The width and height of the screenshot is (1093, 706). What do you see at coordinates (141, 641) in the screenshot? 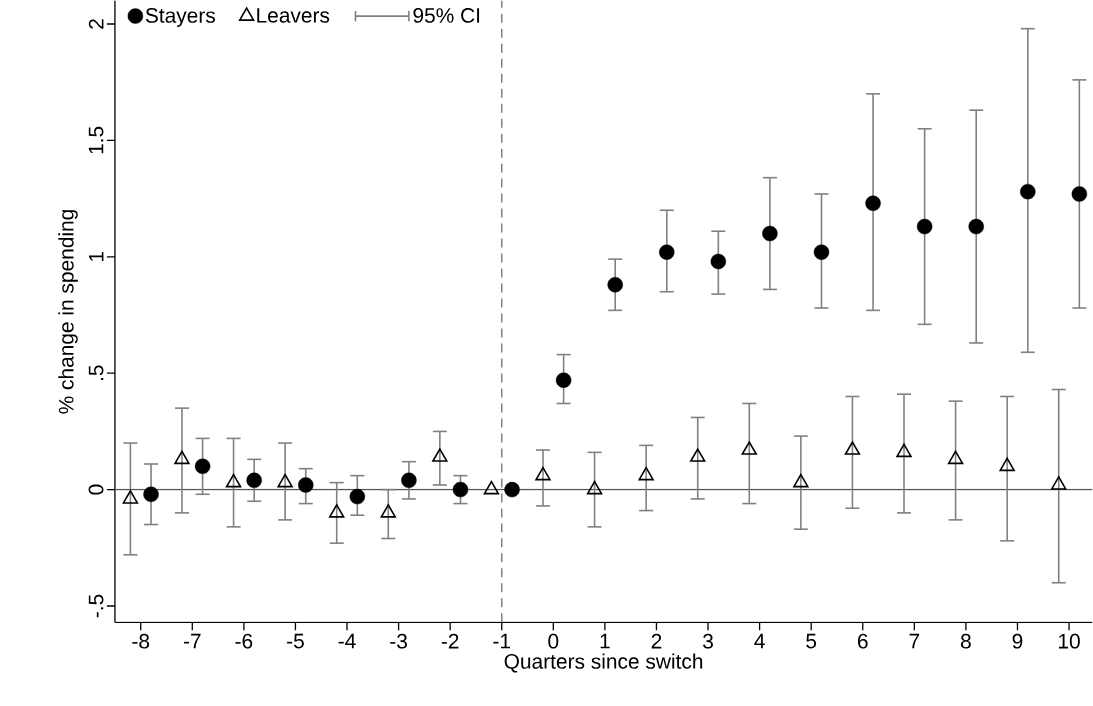
I see `x-tick-label: -8` at bounding box center [141, 641].